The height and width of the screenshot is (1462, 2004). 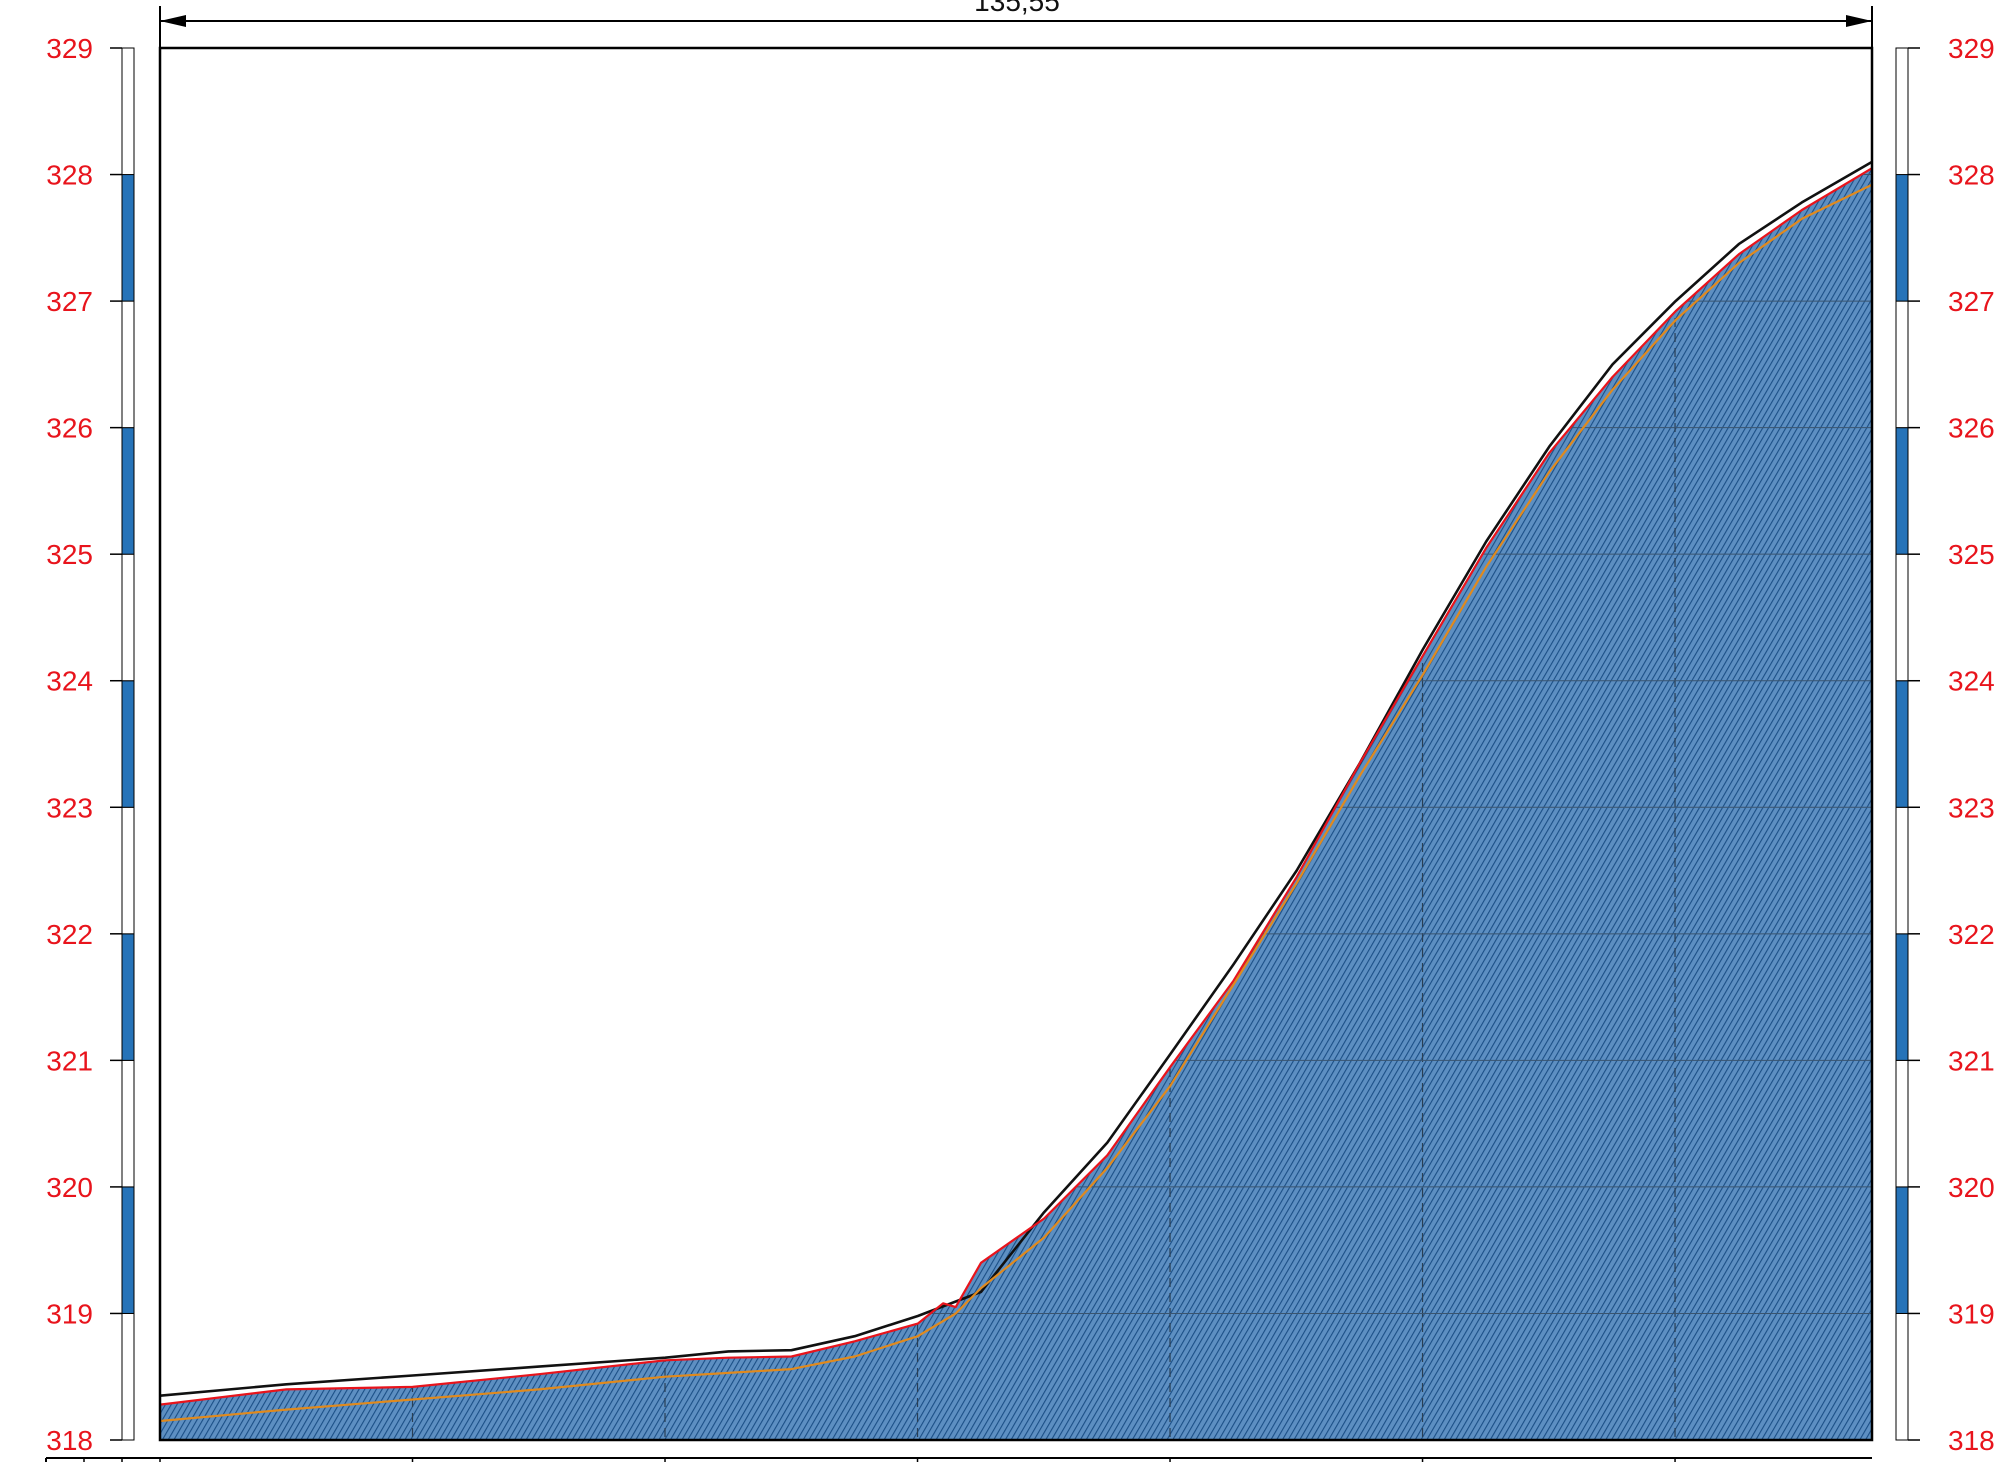 I want to click on left-elevation-scale, so click(x=122, y=744).